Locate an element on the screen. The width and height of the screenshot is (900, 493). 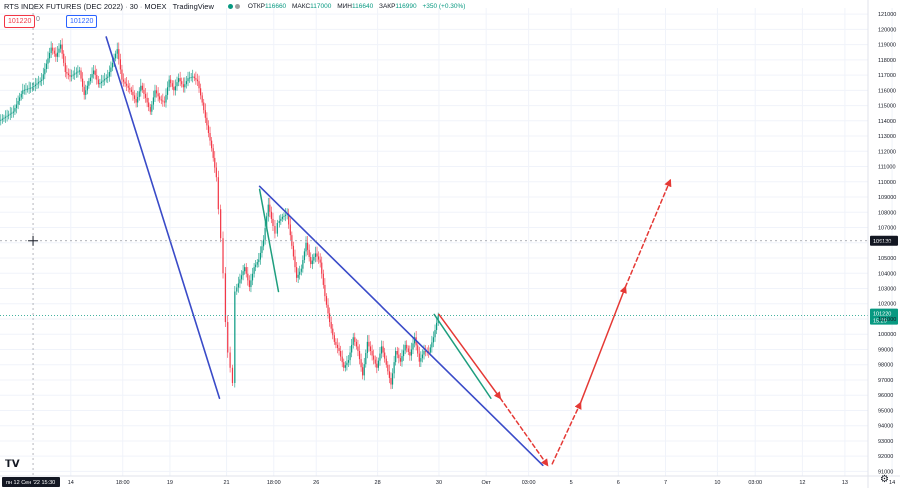
time-tick-label: 19 is located at coordinates (170, 483).